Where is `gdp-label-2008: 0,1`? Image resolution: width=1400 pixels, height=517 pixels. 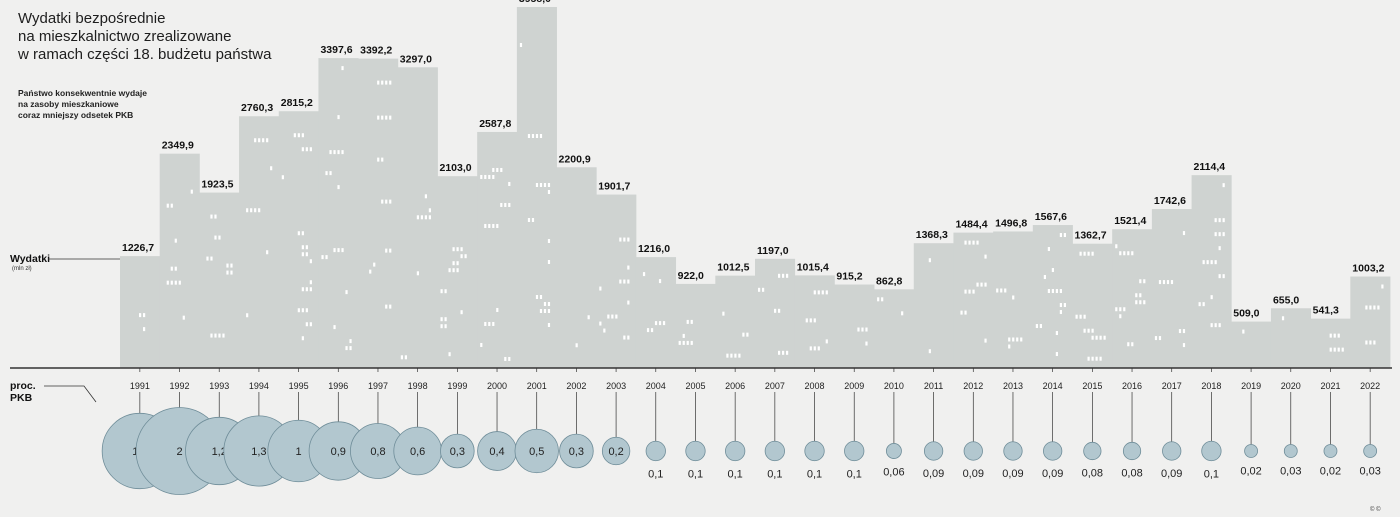 gdp-label-2008: 0,1 is located at coordinates (814, 475).